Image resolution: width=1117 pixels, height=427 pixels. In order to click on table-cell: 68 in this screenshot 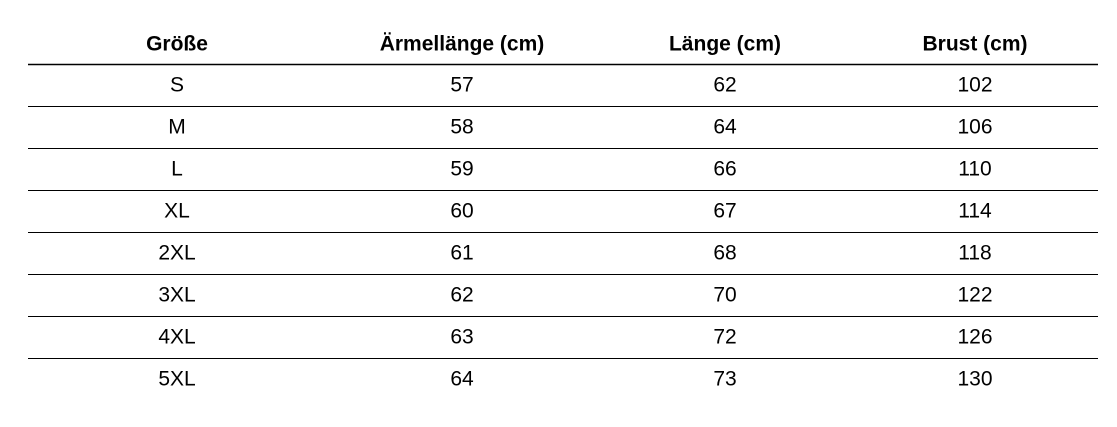, I will do `click(724, 253)`.